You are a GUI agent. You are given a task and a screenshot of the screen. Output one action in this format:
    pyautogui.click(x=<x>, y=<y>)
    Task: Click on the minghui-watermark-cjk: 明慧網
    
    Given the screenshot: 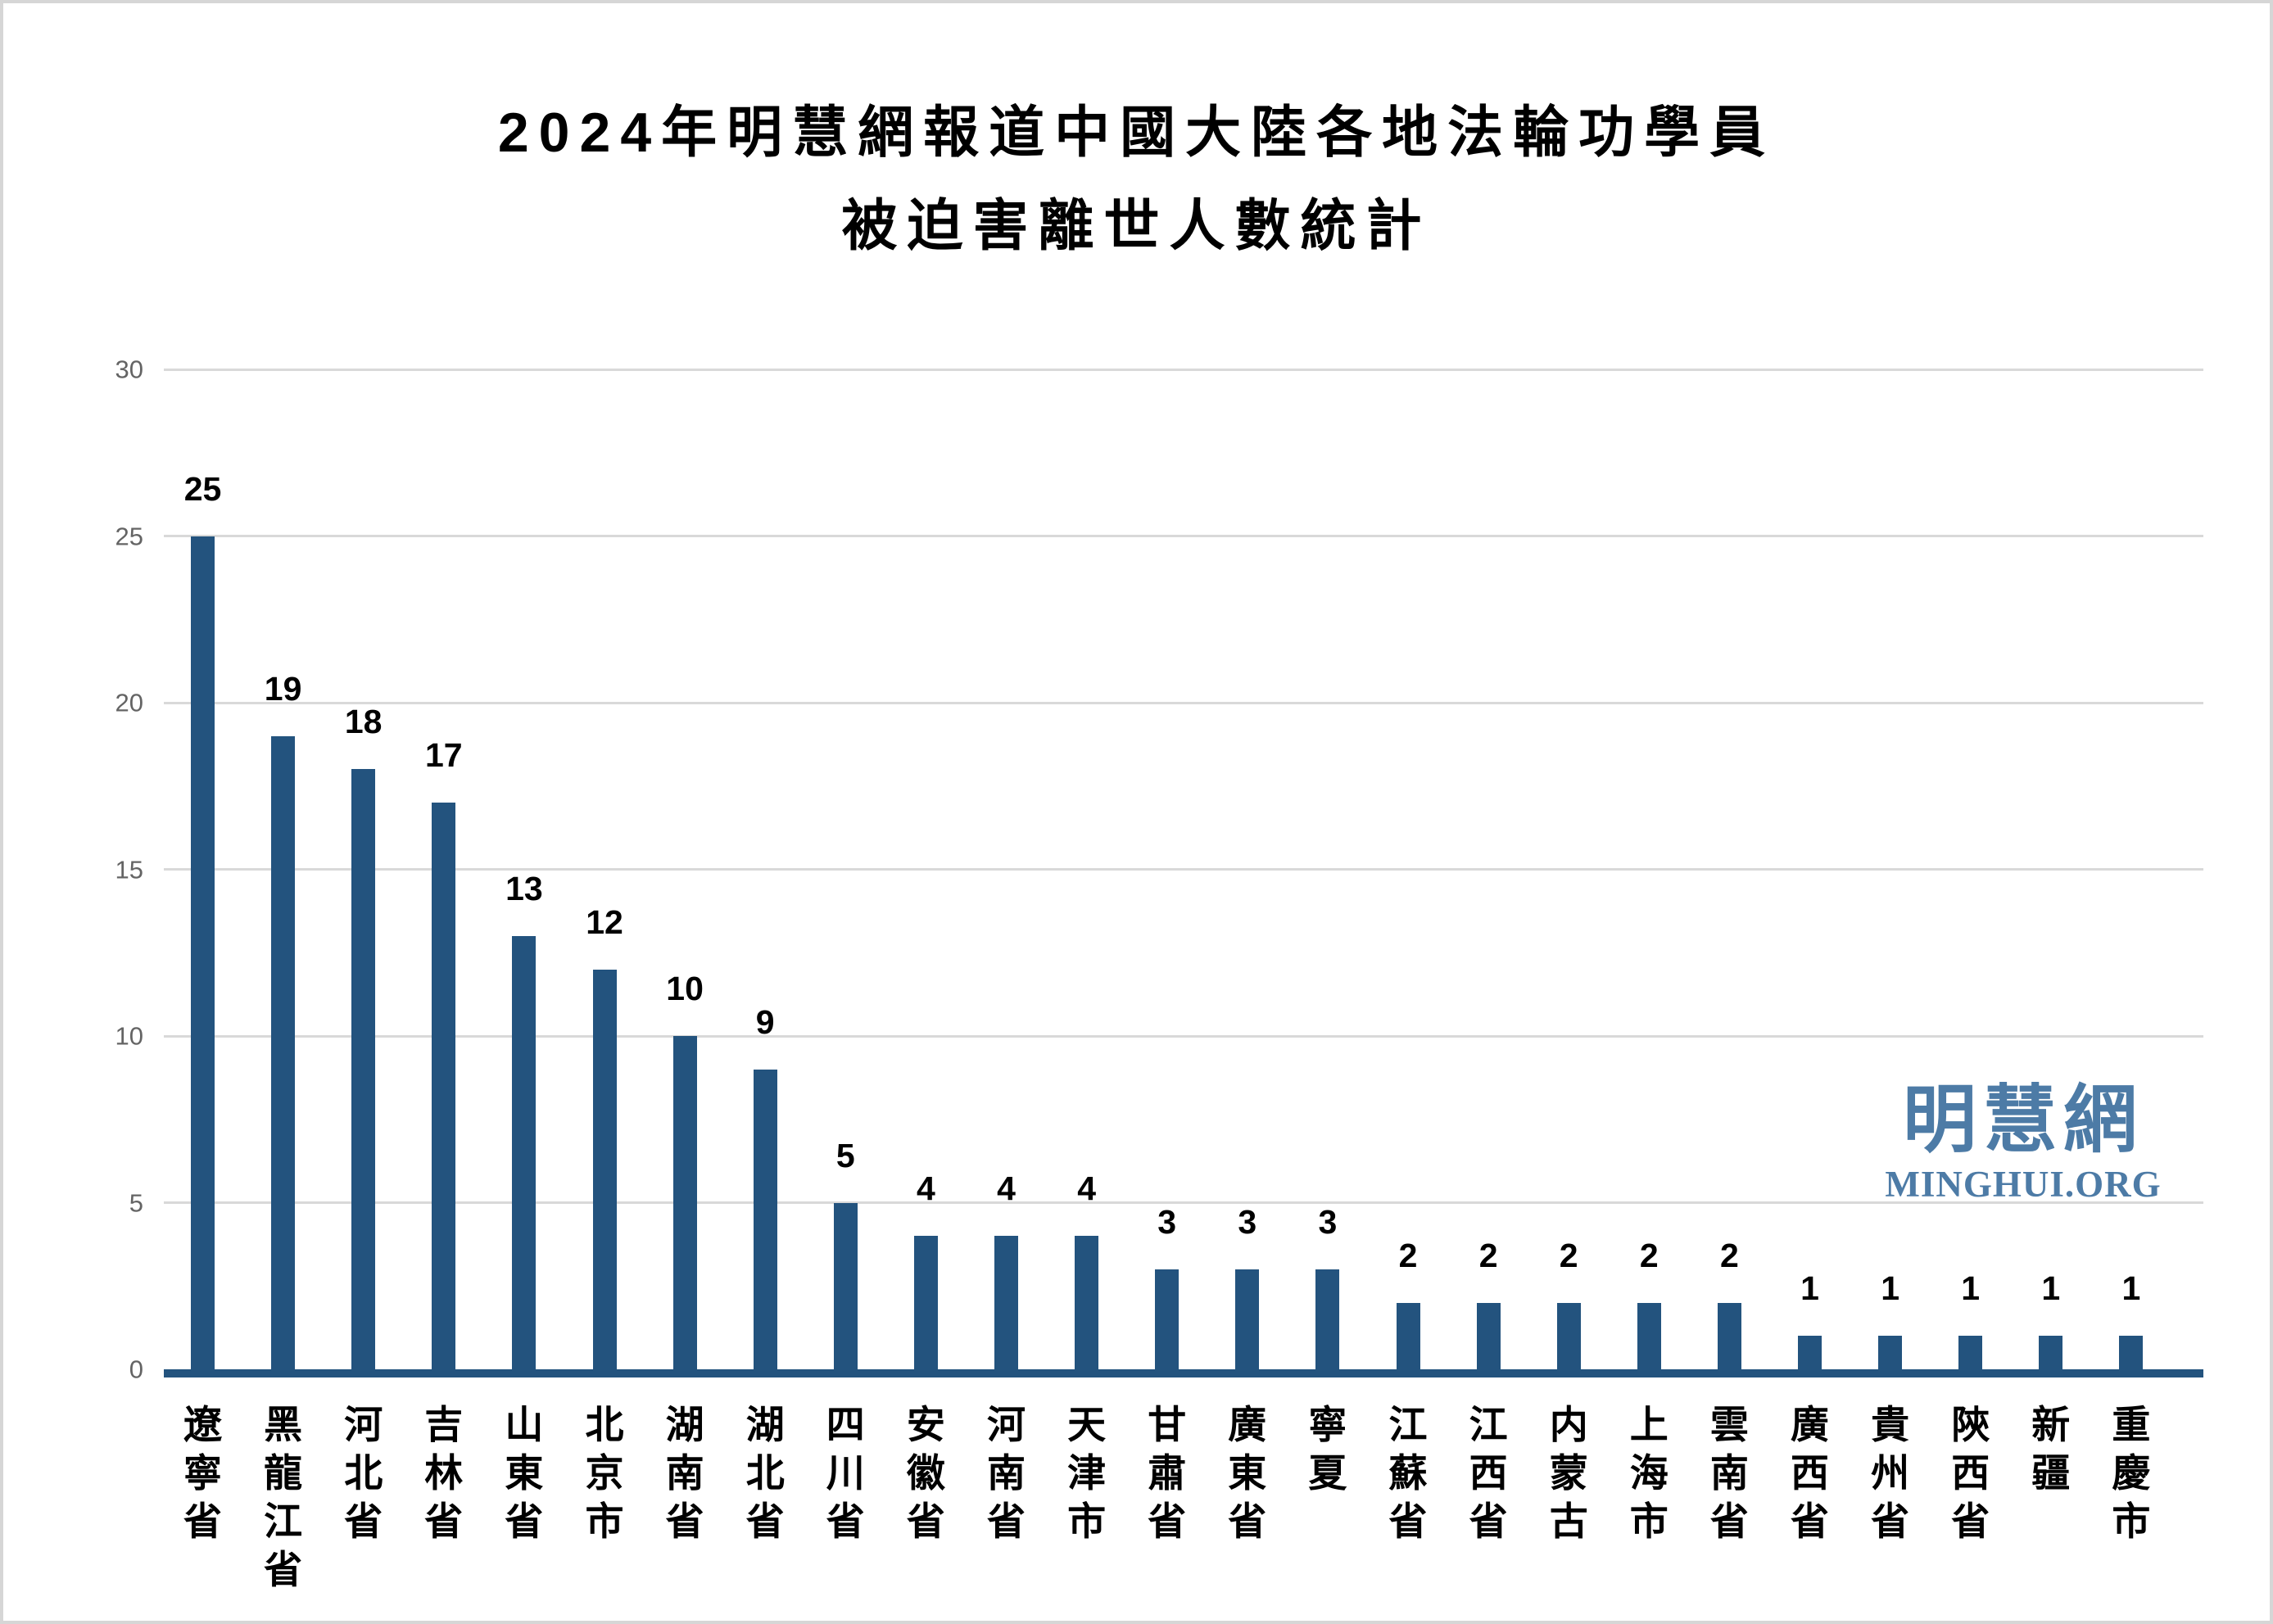 What is the action you would take?
    pyautogui.click(x=2023, y=1120)
    